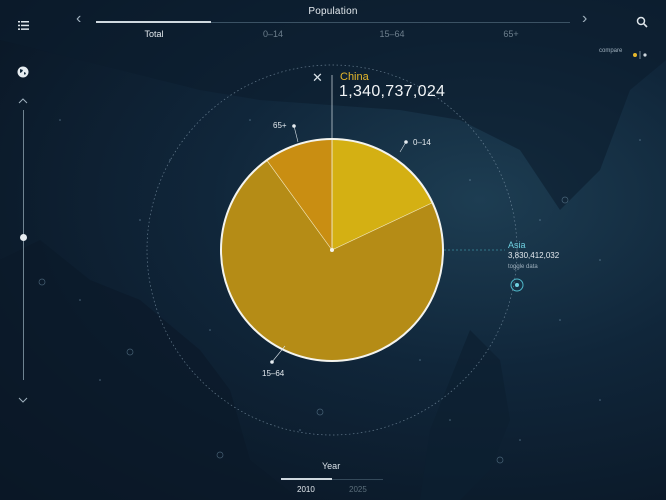 The height and width of the screenshot is (500, 666). I want to click on compare-label: compare, so click(611, 51).